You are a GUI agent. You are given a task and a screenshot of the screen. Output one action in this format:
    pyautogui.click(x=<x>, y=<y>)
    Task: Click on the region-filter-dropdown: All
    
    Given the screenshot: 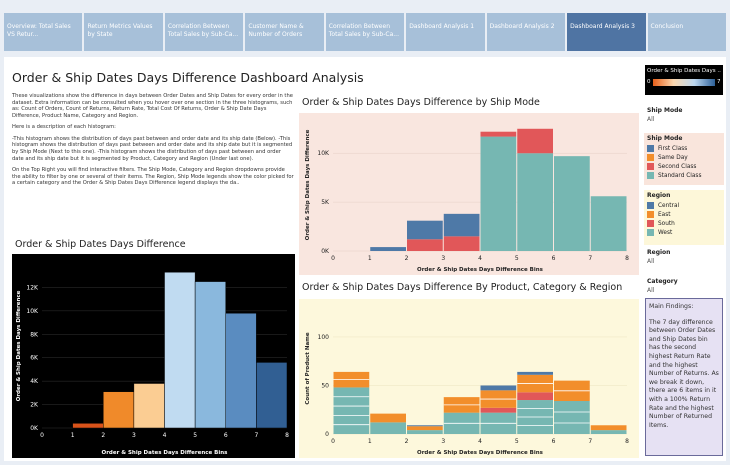 What is the action you would take?
    pyautogui.click(x=651, y=261)
    